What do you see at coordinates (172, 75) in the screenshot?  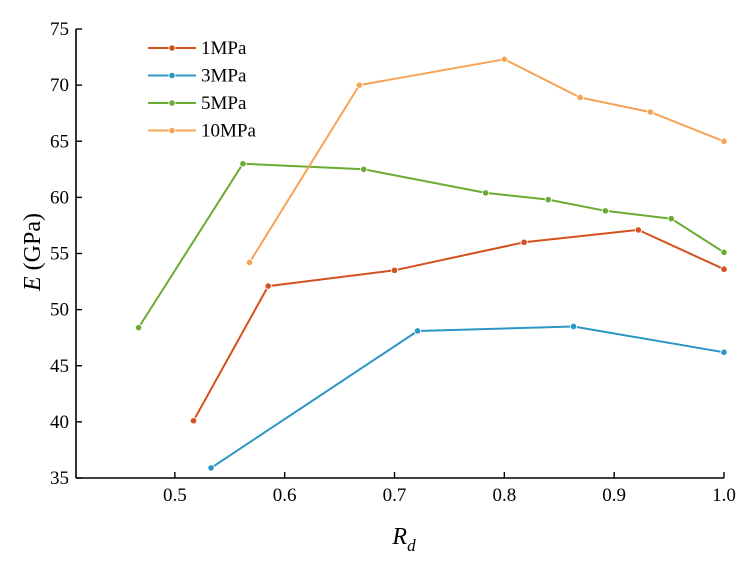 I see `legend-marker-3mpa` at bounding box center [172, 75].